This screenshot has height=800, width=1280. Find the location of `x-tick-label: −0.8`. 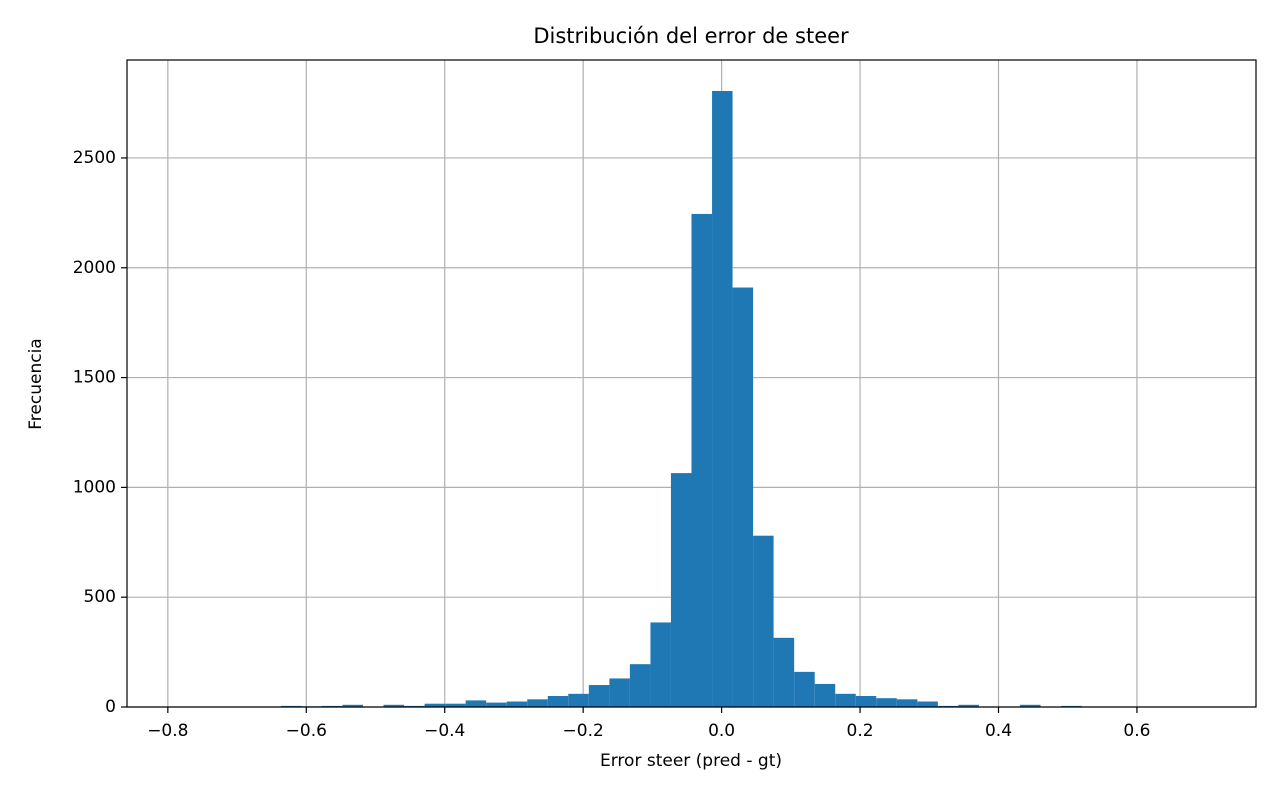

x-tick-label: −0.8 is located at coordinates (167, 731).